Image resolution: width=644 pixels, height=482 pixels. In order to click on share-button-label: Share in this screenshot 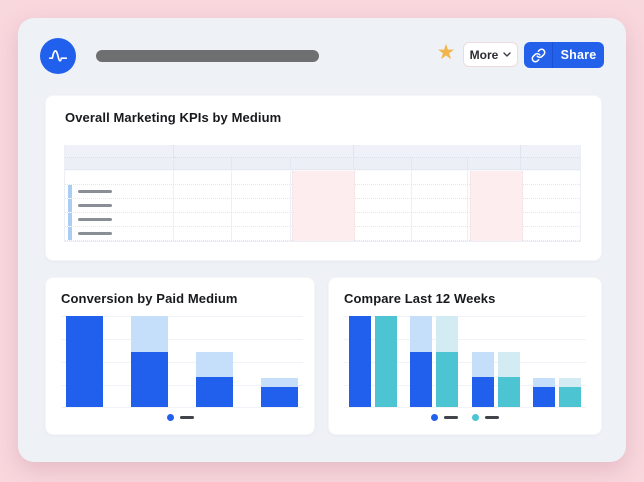, I will do `click(578, 55)`.